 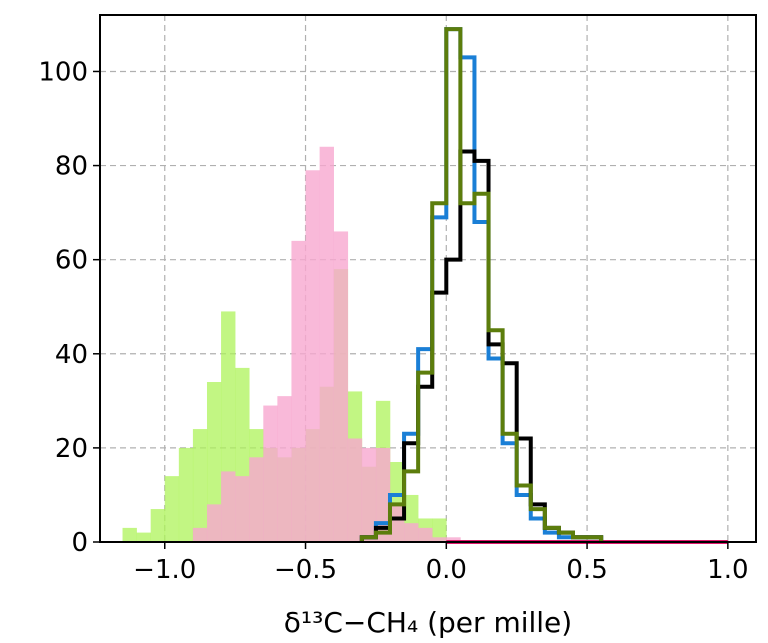 What do you see at coordinates (305, 570) in the screenshot?
I see `x-tick-label: −0.5` at bounding box center [305, 570].